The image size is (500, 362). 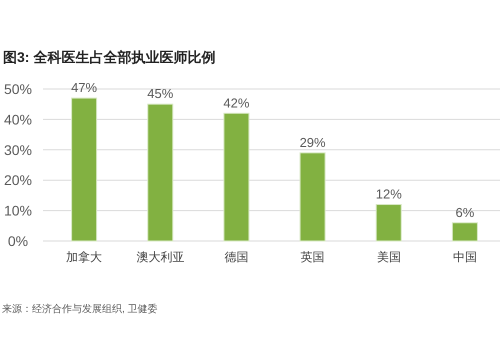 What do you see at coordinates (109, 57) in the screenshot?
I see `chart-title: 图3: 全科医生占全部执业医师比例` at bounding box center [109, 57].